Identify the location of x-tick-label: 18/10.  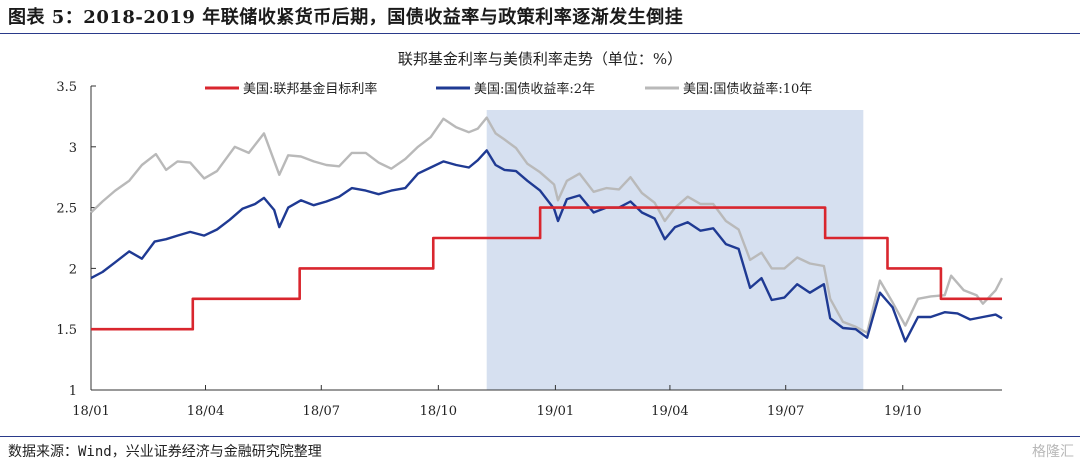
(438, 411).